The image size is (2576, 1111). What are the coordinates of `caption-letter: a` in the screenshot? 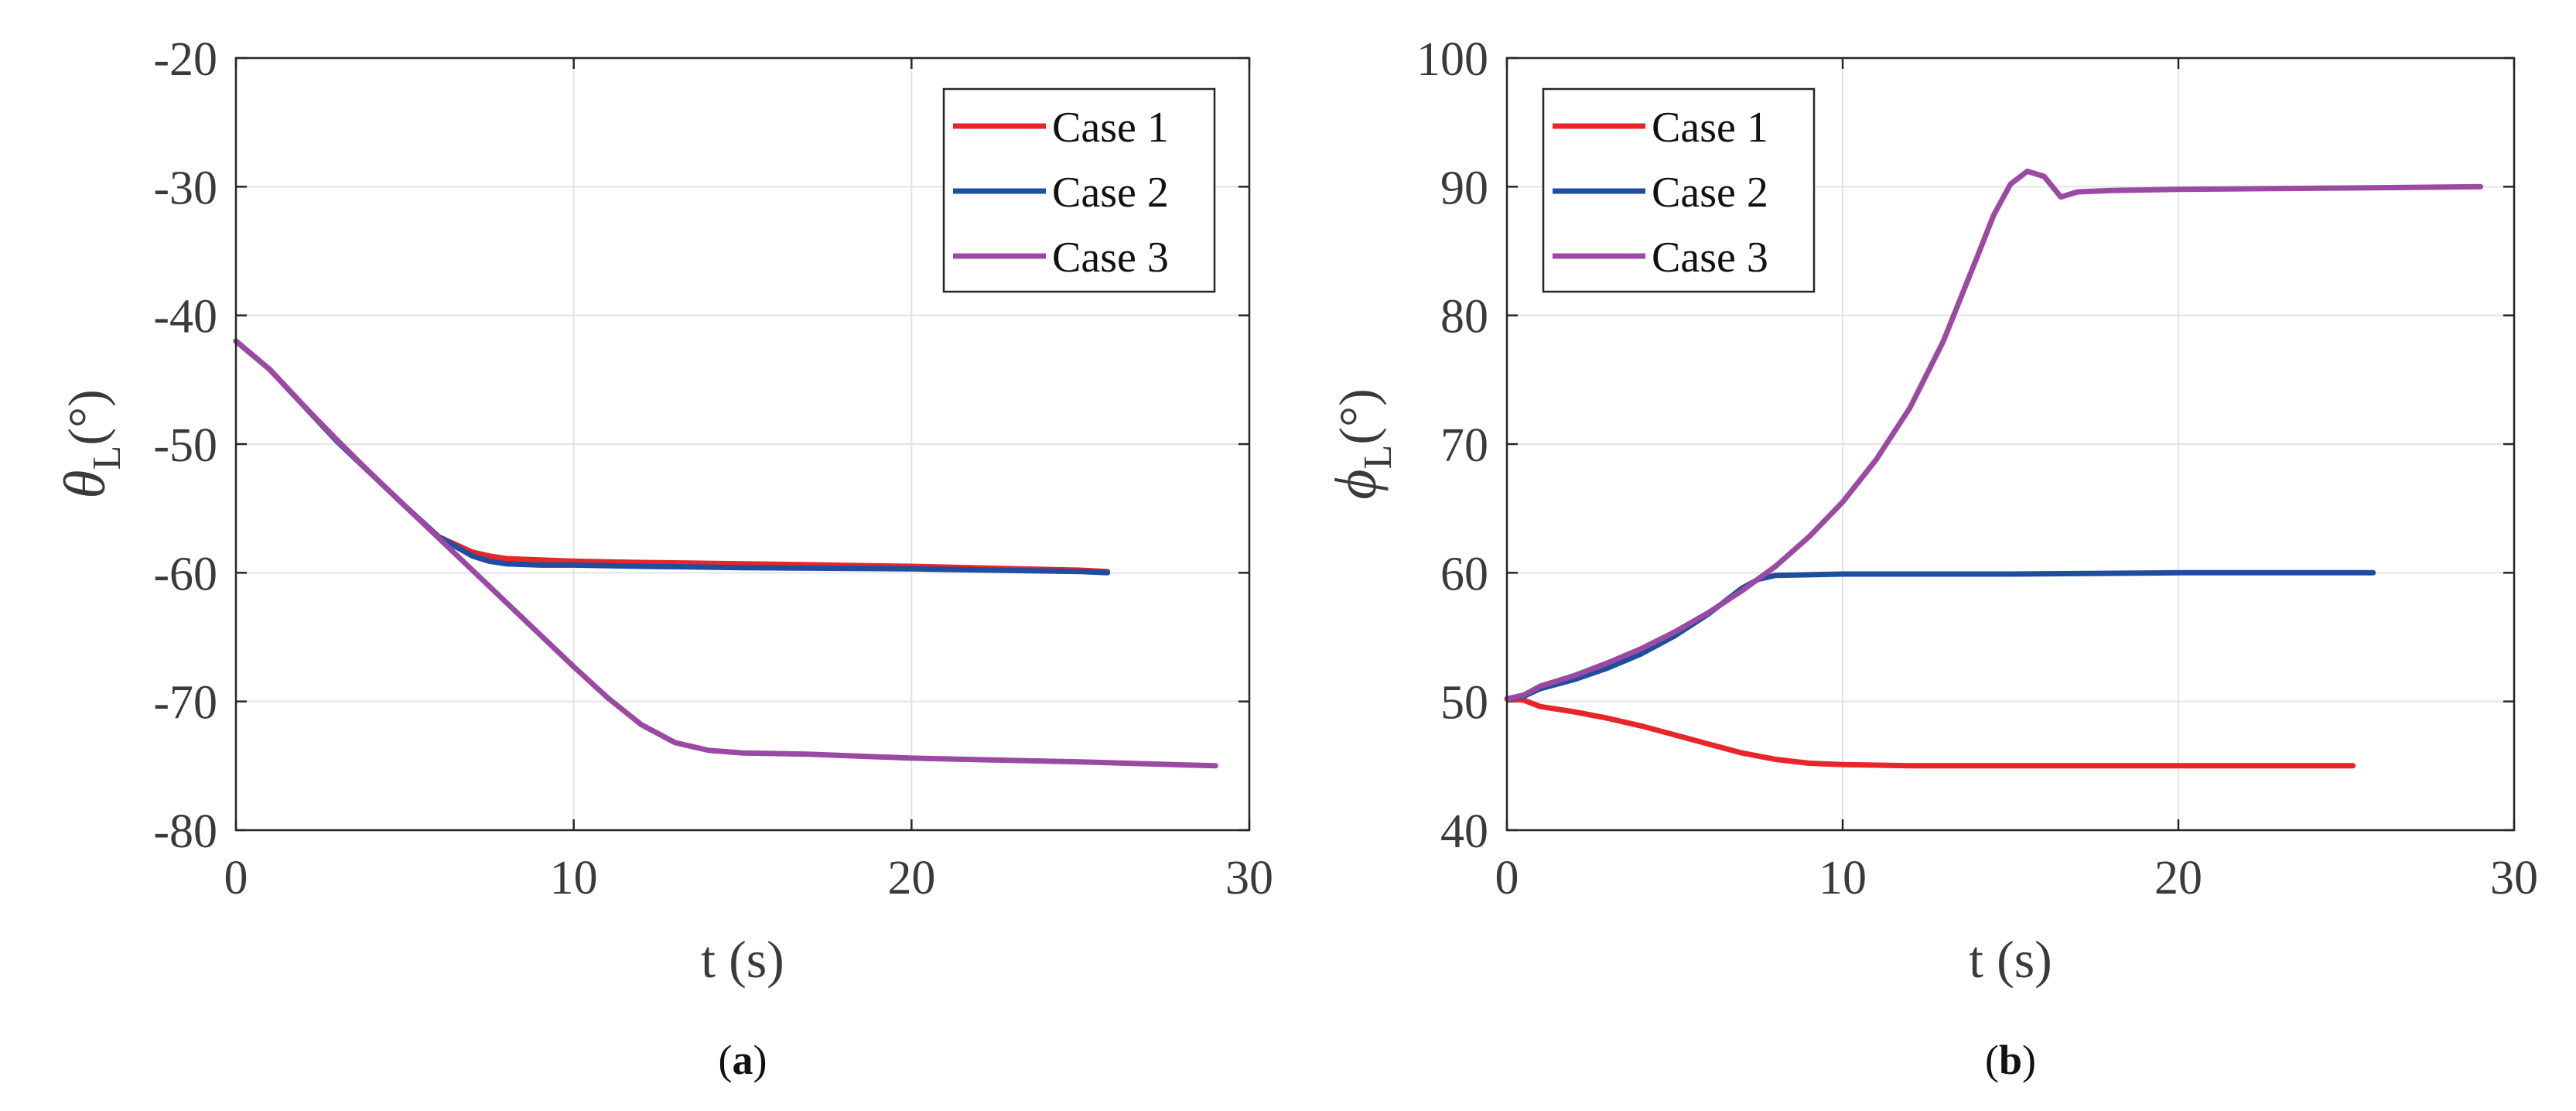 It's located at (743, 1060).